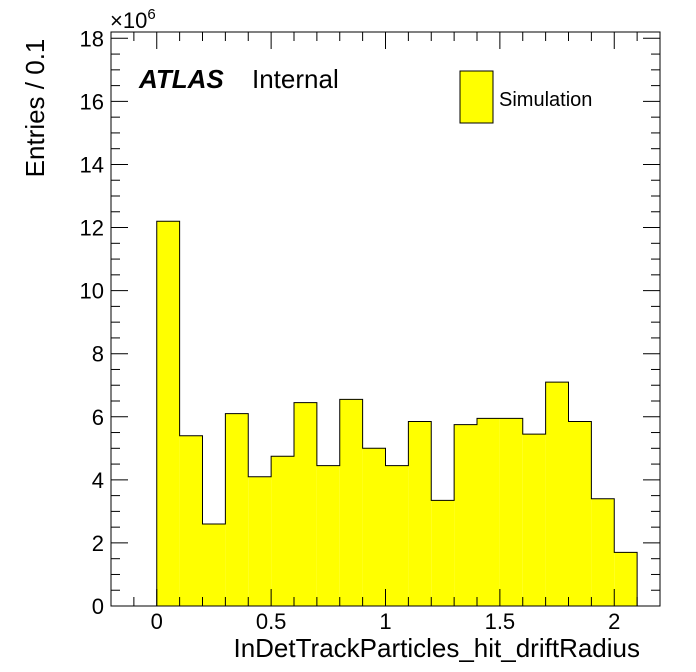 The height and width of the screenshot is (672, 696). What do you see at coordinates (436, 648) in the screenshot?
I see `x-axis-title: InDetTrackParticles_hit_driftRadius` at bounding box center [436, 648].